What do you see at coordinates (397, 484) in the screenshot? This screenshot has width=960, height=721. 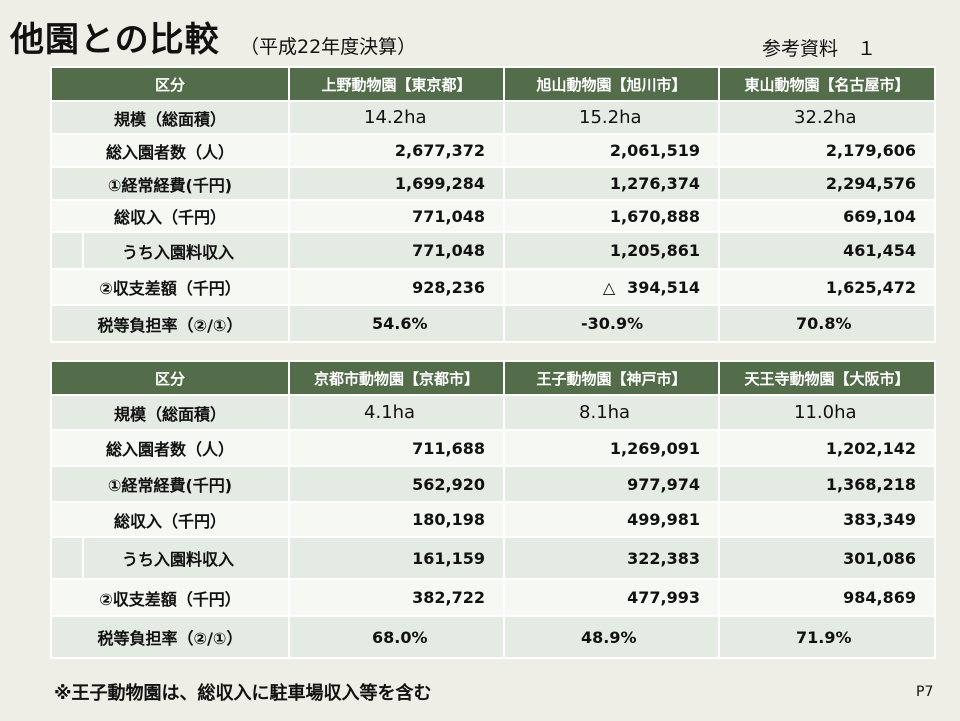 I see `cell-value: 562,920` at bounding box center [397, 484].